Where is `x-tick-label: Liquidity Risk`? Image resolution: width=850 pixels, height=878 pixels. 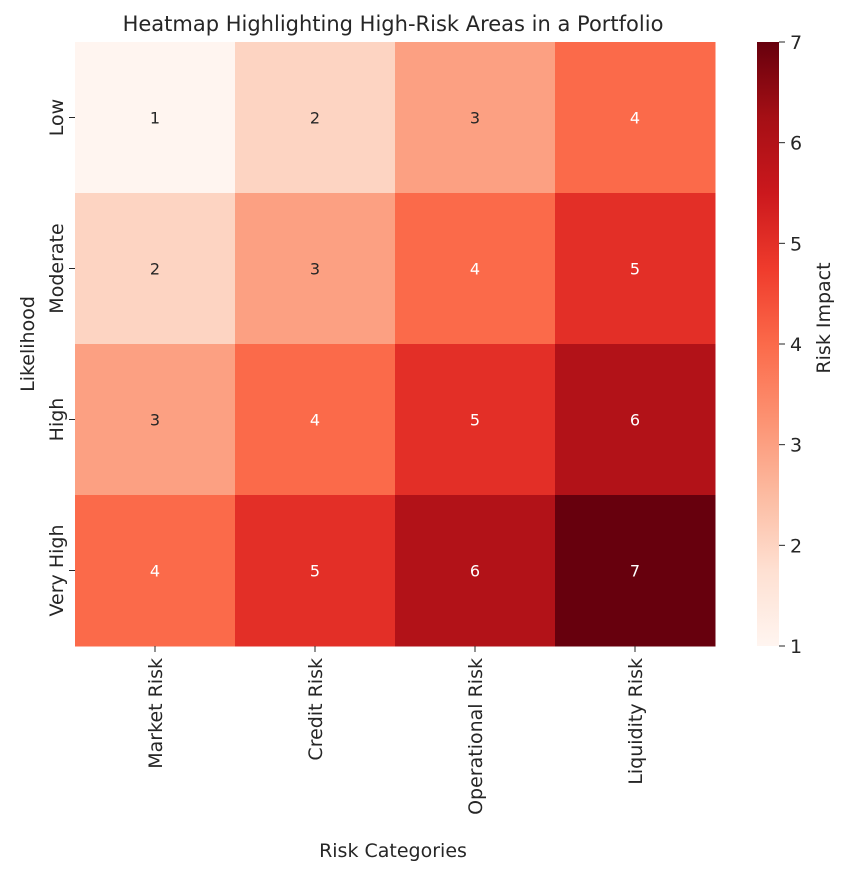 x-tick-label: Liquidity Risk is located at coordinates (636, 721).